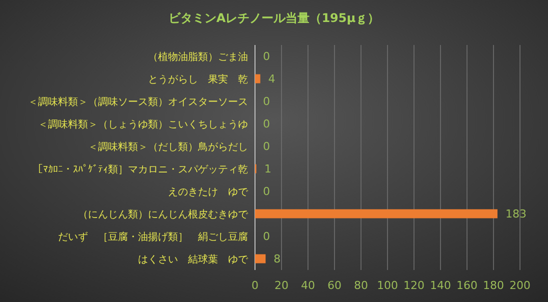 This screenshot has height=302, width=548. What do you see at coordinates (387, 285) in the screenshot?
I see `x-tick-label: 100` at bounding box center [387, 285].